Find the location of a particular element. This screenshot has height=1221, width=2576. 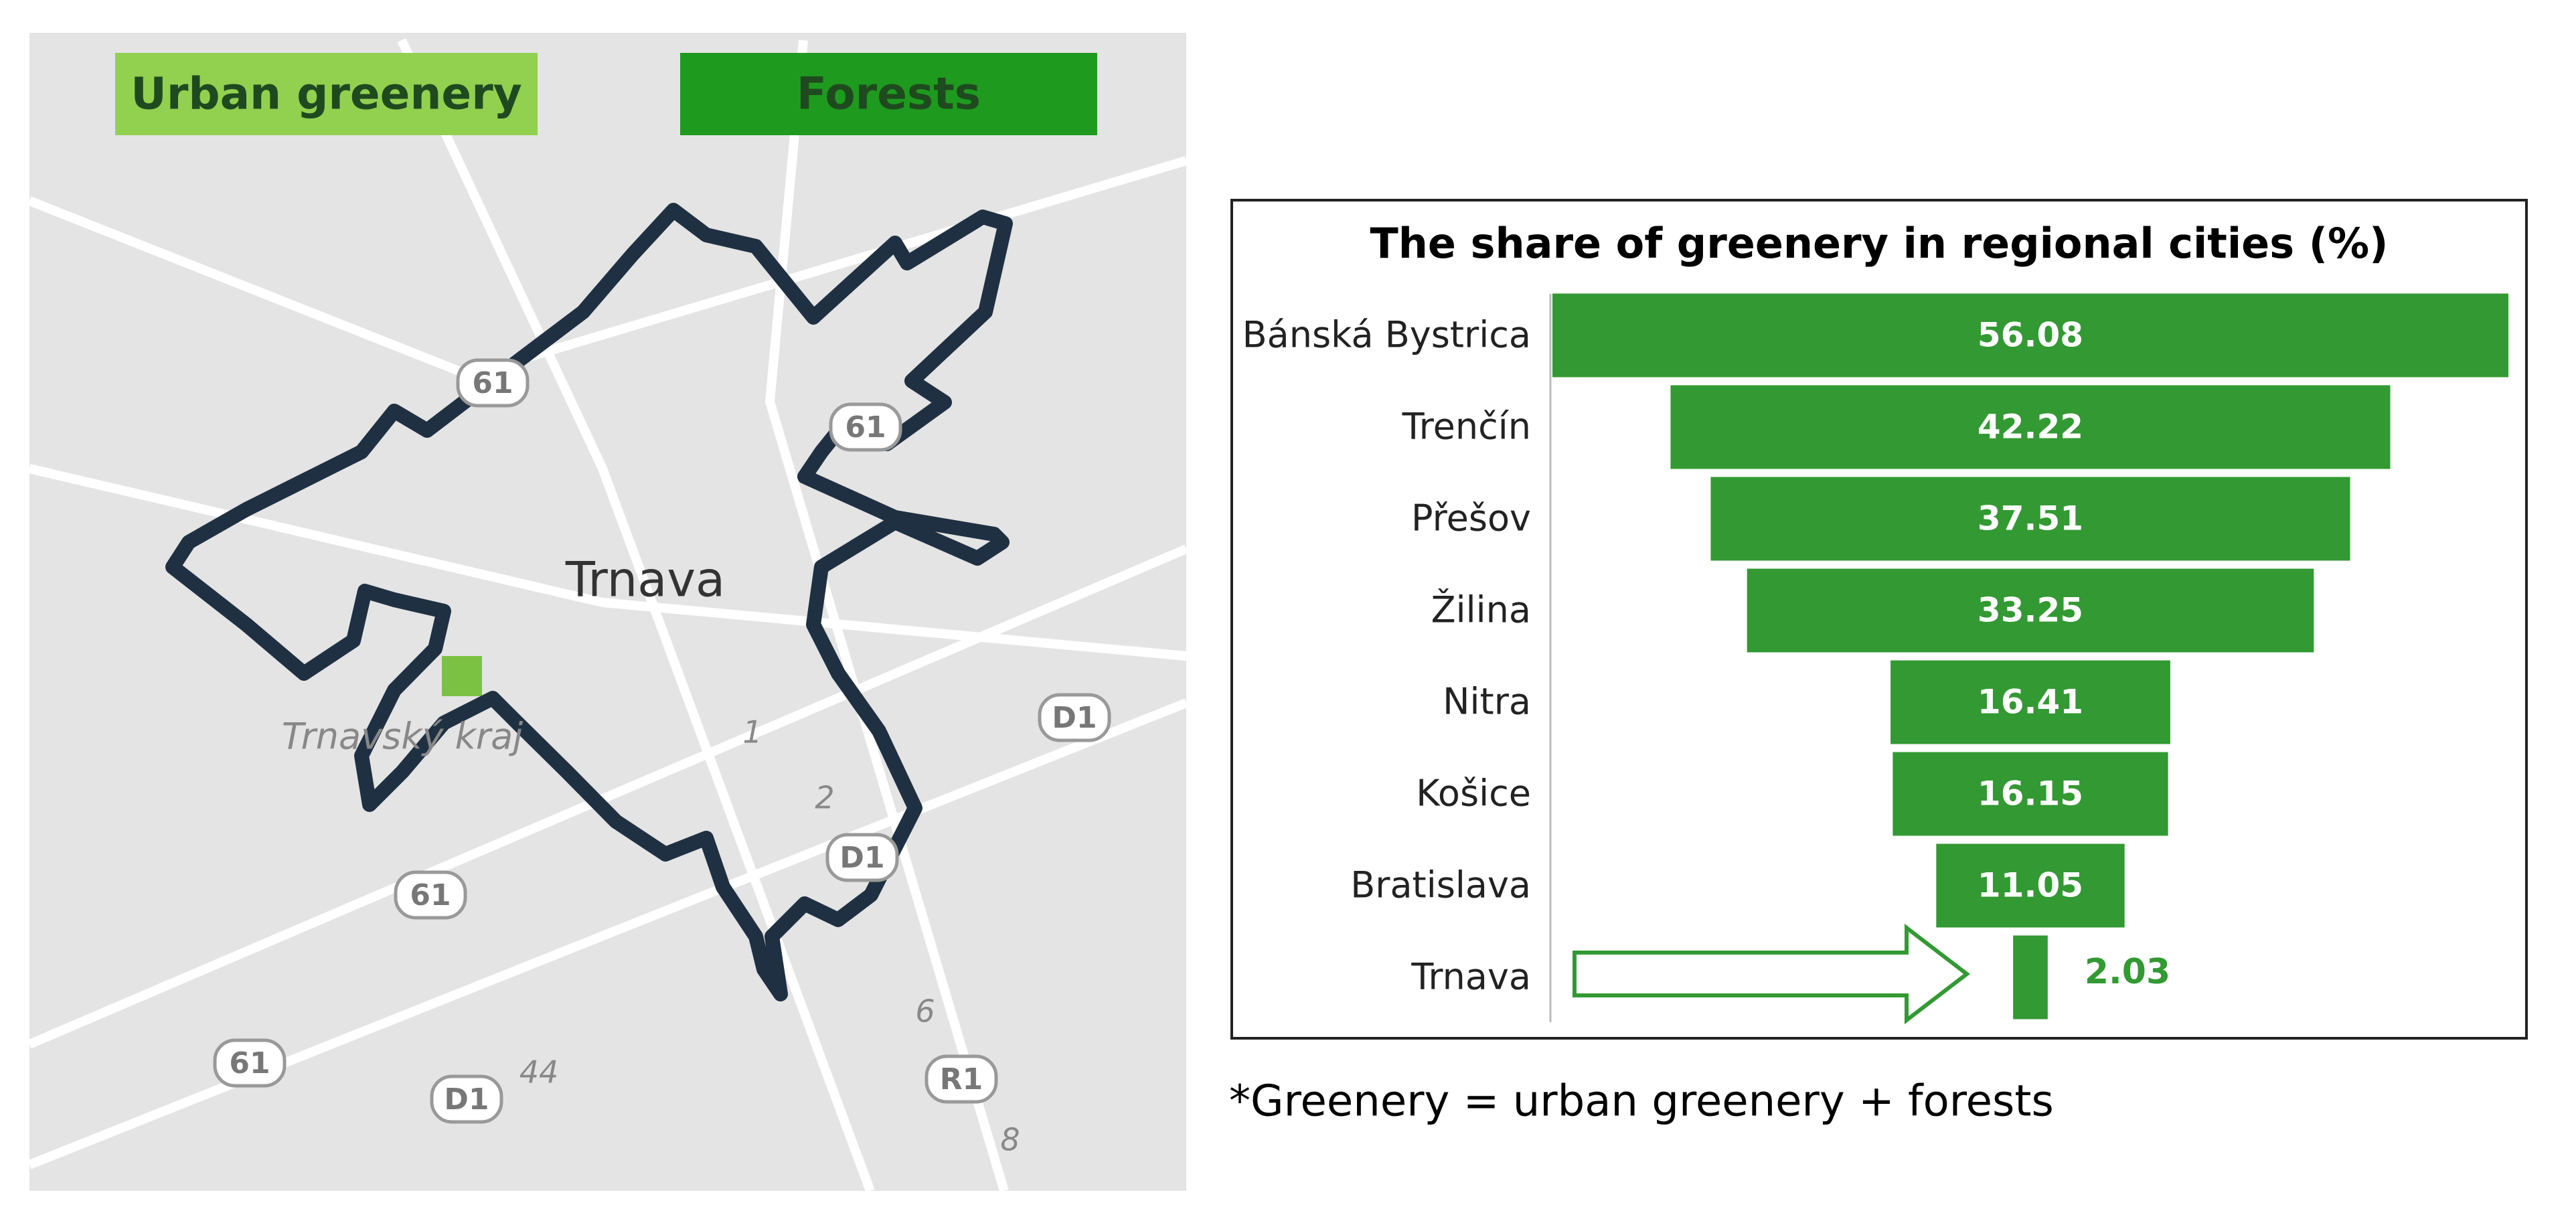

value-label: 2.03 is located at coordinates (2128, 972).